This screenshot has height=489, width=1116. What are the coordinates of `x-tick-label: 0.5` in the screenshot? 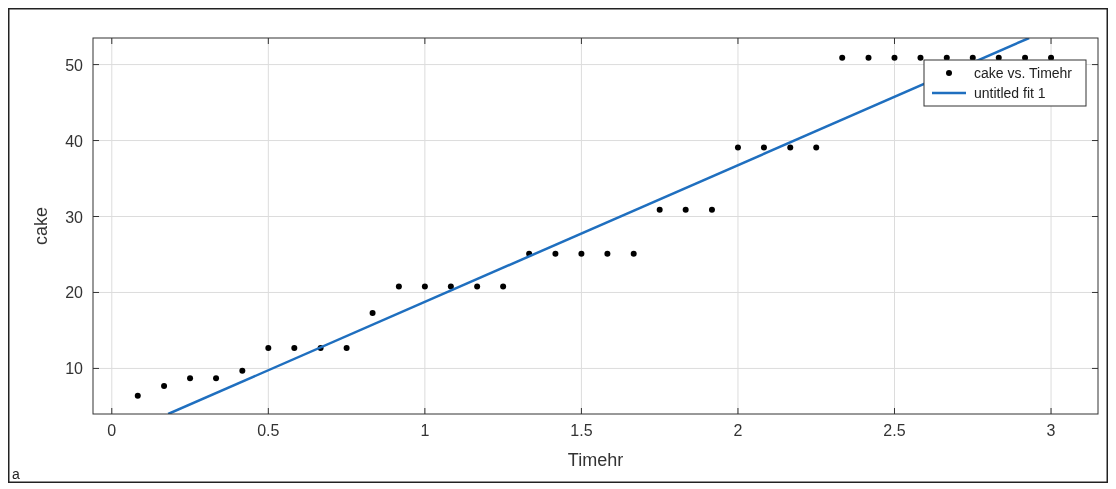 It's located at (268, 430).